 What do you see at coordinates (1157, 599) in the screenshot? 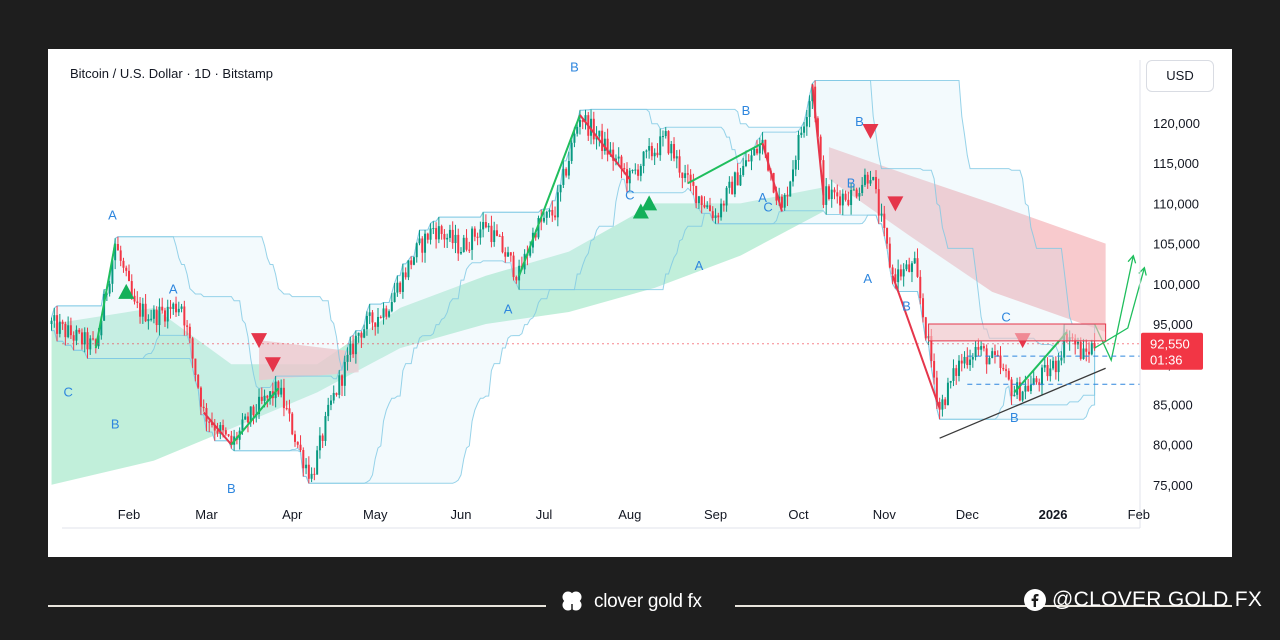
I see `handle-text: @CLOVER GOLD FX` at bounding box center [1157, 599].